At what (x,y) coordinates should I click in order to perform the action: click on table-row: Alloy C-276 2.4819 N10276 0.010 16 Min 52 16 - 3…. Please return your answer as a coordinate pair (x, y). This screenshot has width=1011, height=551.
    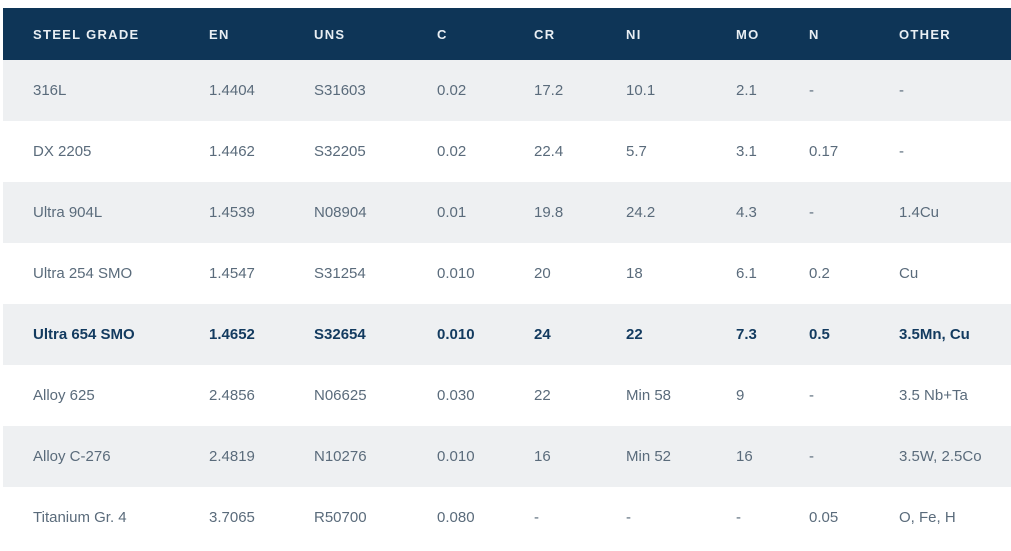
    Looking at the image, I should click on (507, 456).